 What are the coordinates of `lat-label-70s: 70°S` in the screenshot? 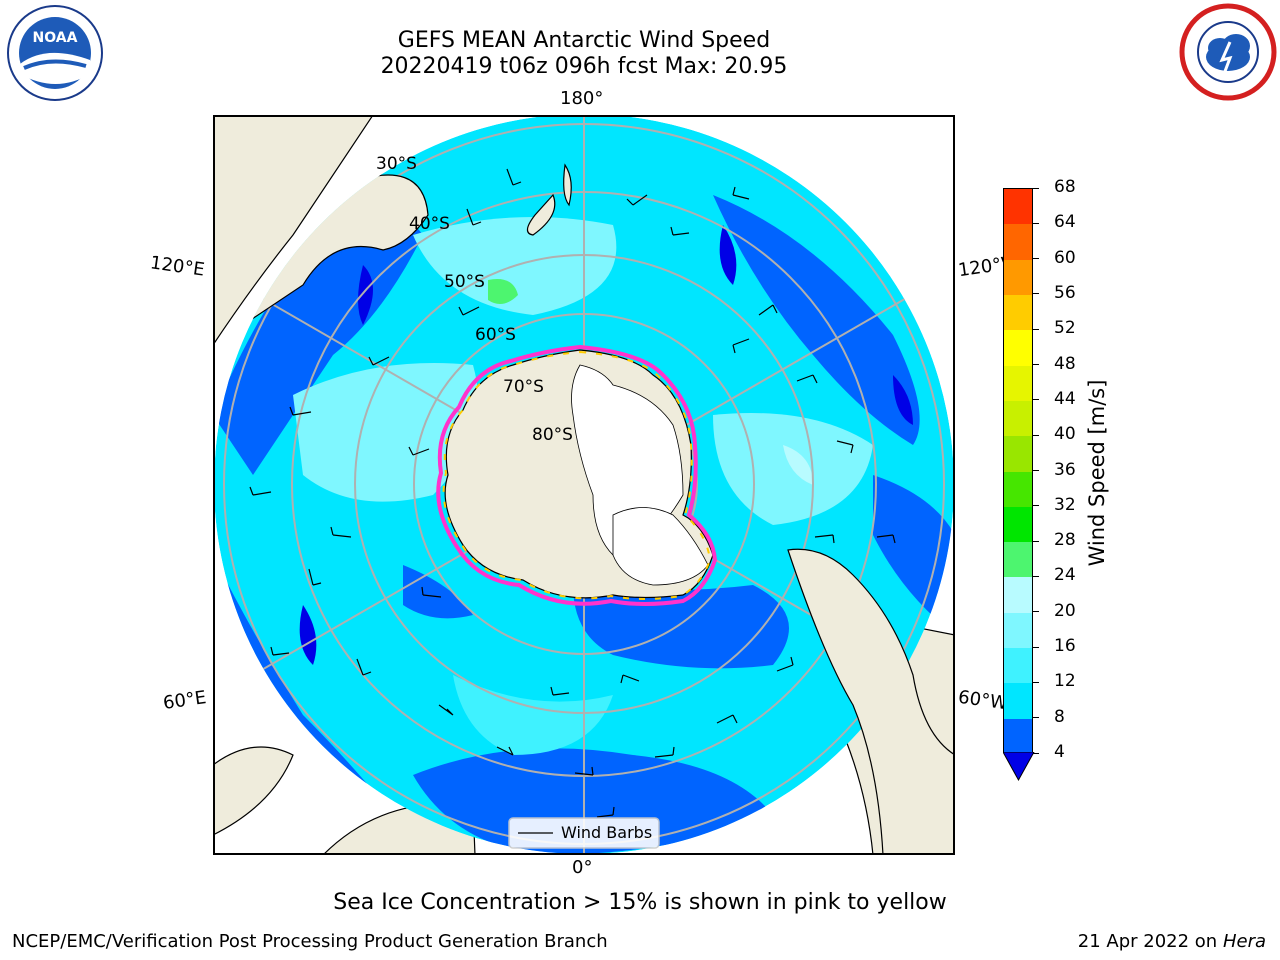 It's located at (523, 387).